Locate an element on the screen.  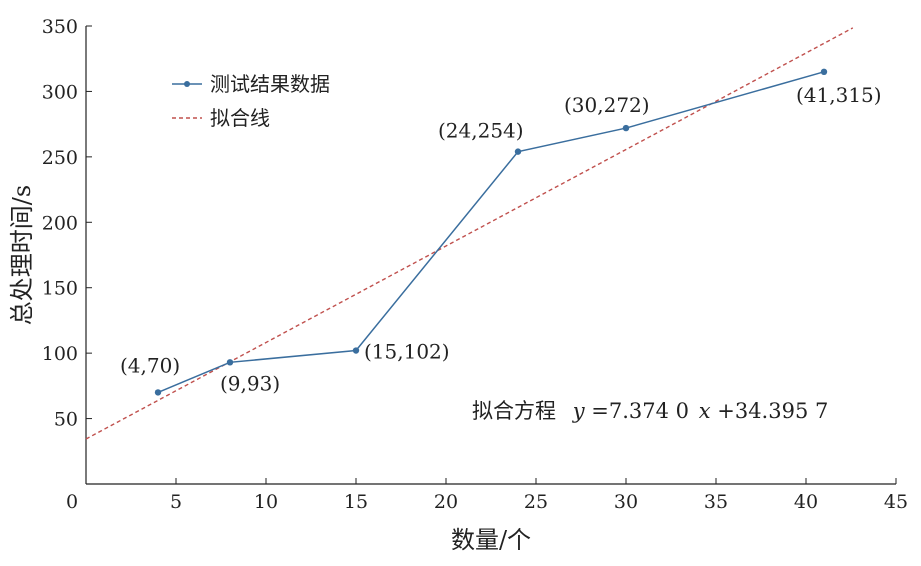
y-tick-label: 250 is located at coordinates (60, 158).